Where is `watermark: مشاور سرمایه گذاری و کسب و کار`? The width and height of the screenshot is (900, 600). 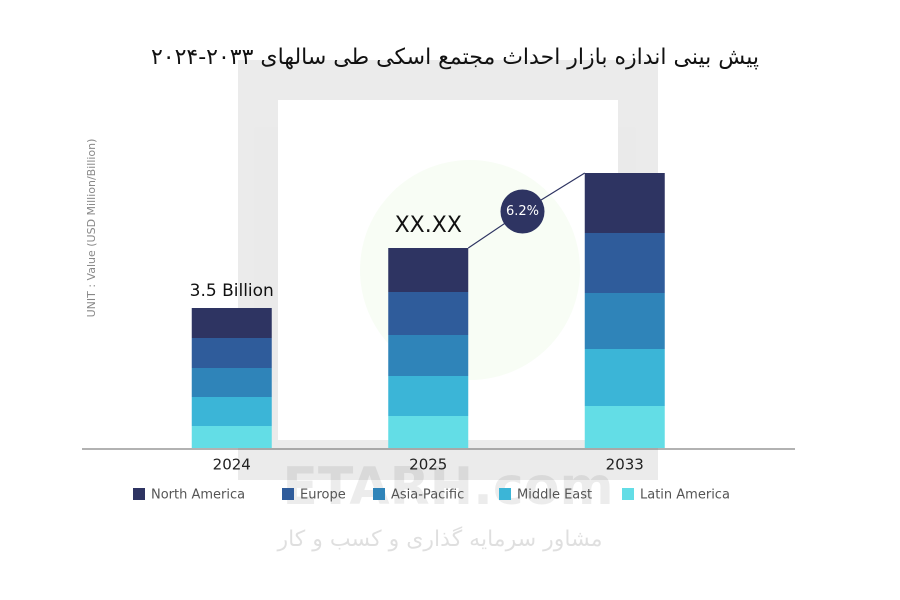 watermark: مشاور سرمایه گذاری و کسب و کار is located at coordinates (439, 539).